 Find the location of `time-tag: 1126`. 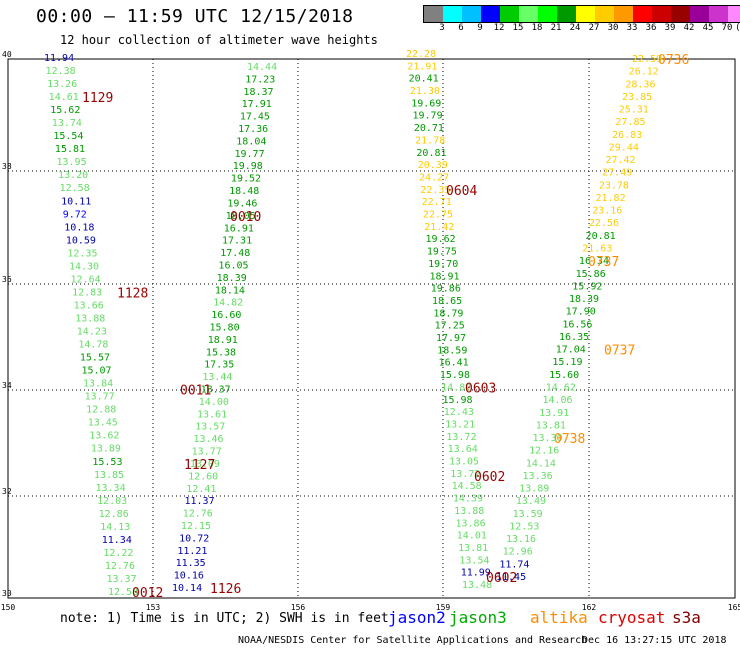

time-tag: 1126 is located at coordinates (225, 589).